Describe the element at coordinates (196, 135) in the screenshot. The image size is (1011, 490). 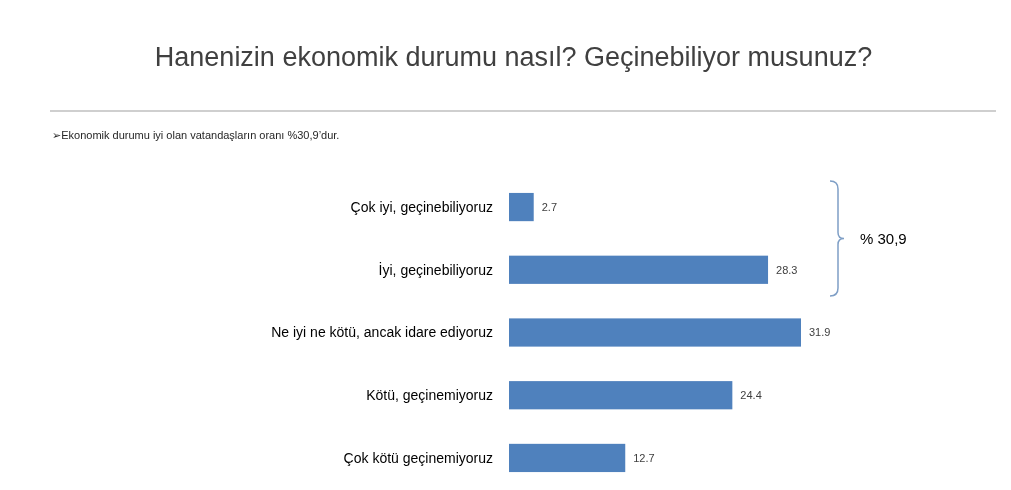
I see `text: ➢Ekonomik durumu iyi olan vatandaşların oranı %30,9’dur.` at that location.